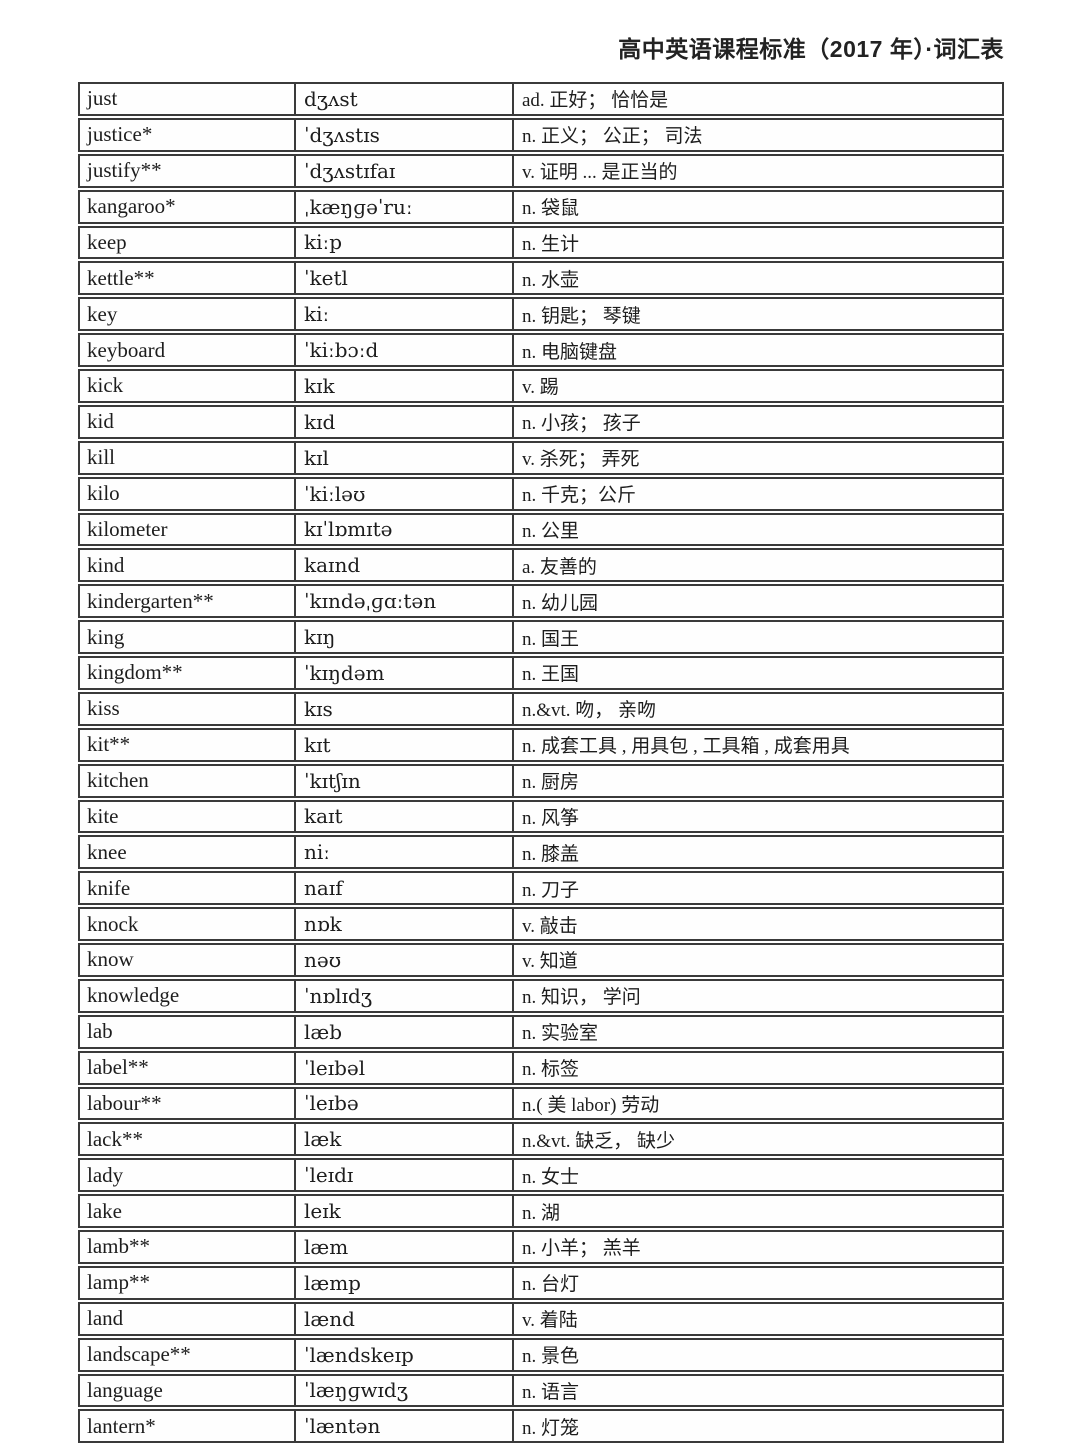 This screenshot has height=1445, width=1080. What do you see at coordinates (403, 1139) in the screenshot?
I see `phonetic-cell: læk` at bounding box center [403, 1139].